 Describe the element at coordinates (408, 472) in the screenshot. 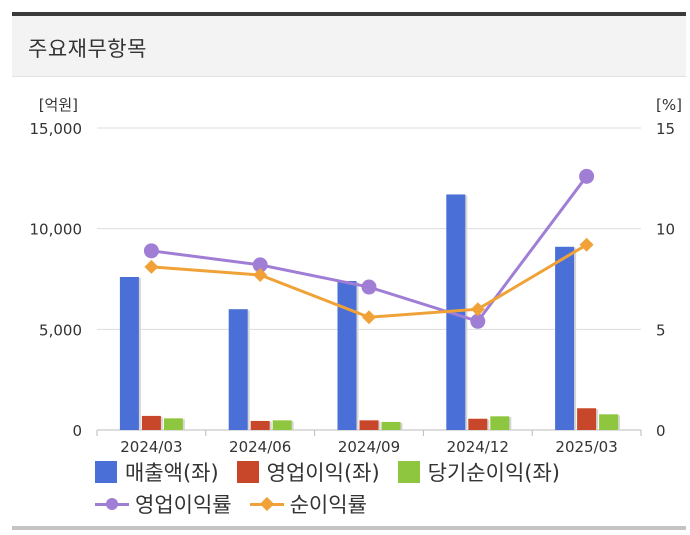

I see `legend-swatch-net-income` at that location.